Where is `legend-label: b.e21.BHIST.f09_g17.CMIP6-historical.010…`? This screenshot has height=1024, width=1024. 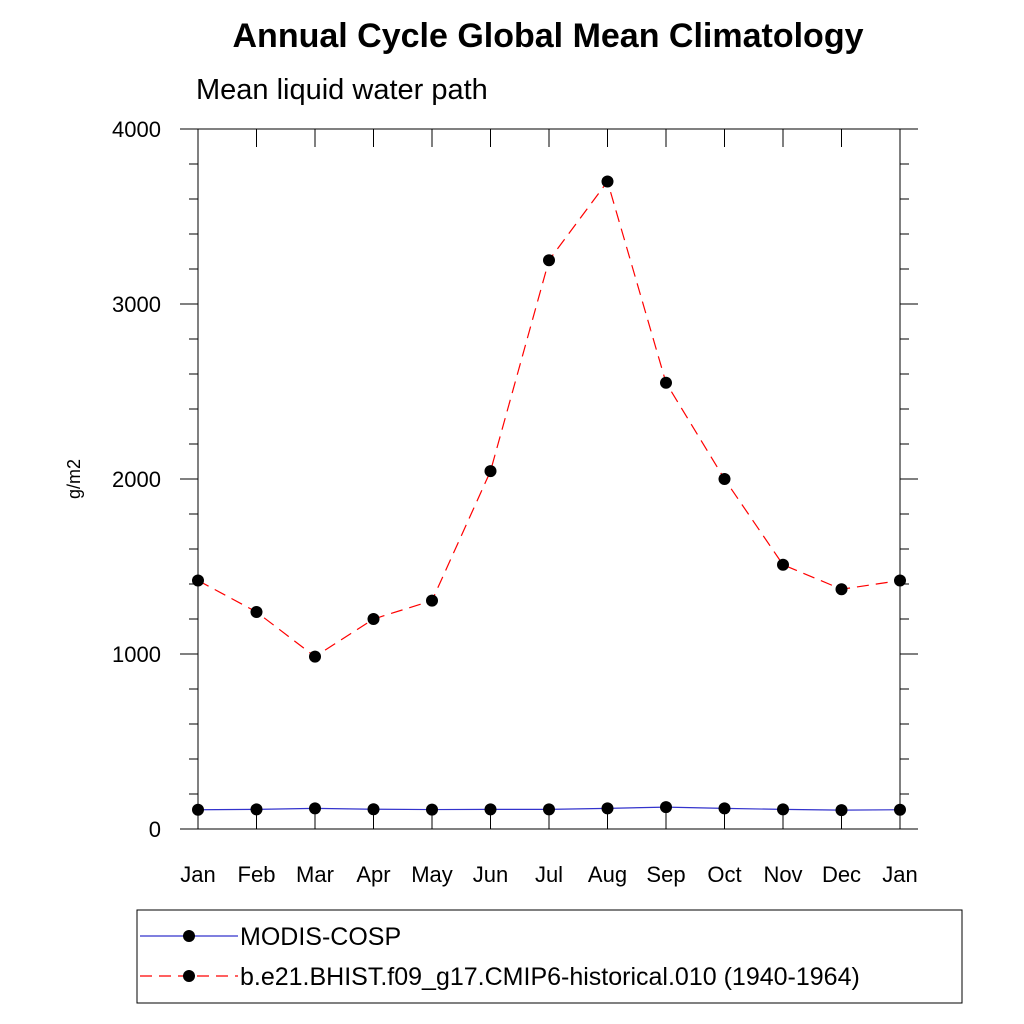 legend-label: b.e21.BHIST.f09_g17.CMIP6-historical.010… is located at coordinates (550, 977).